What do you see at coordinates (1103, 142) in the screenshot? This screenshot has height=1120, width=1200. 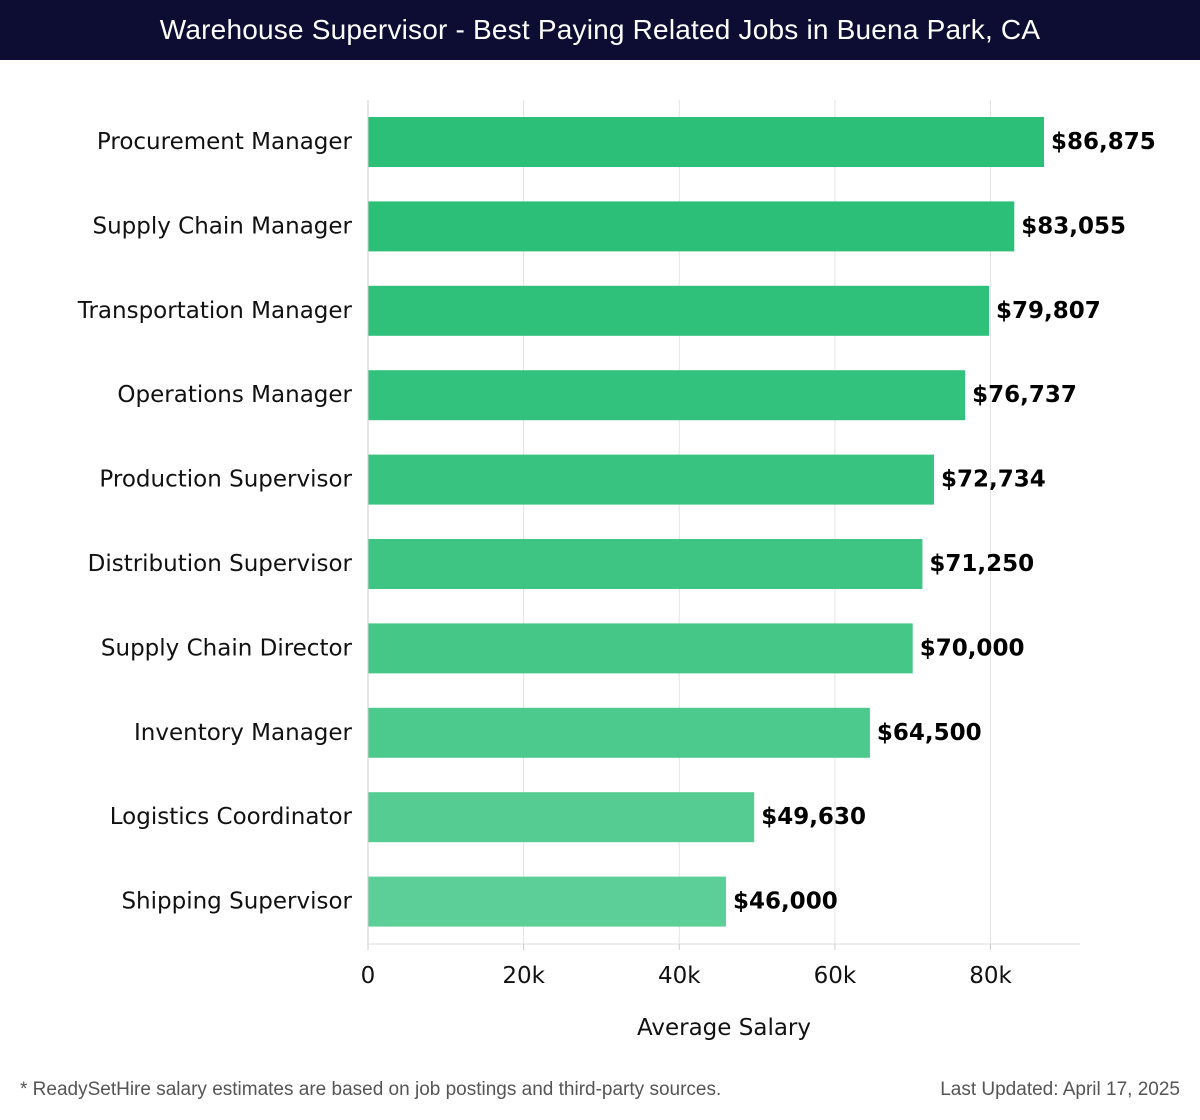 I see `data-label-0: $86,875` at bounding box center [1103, 142].